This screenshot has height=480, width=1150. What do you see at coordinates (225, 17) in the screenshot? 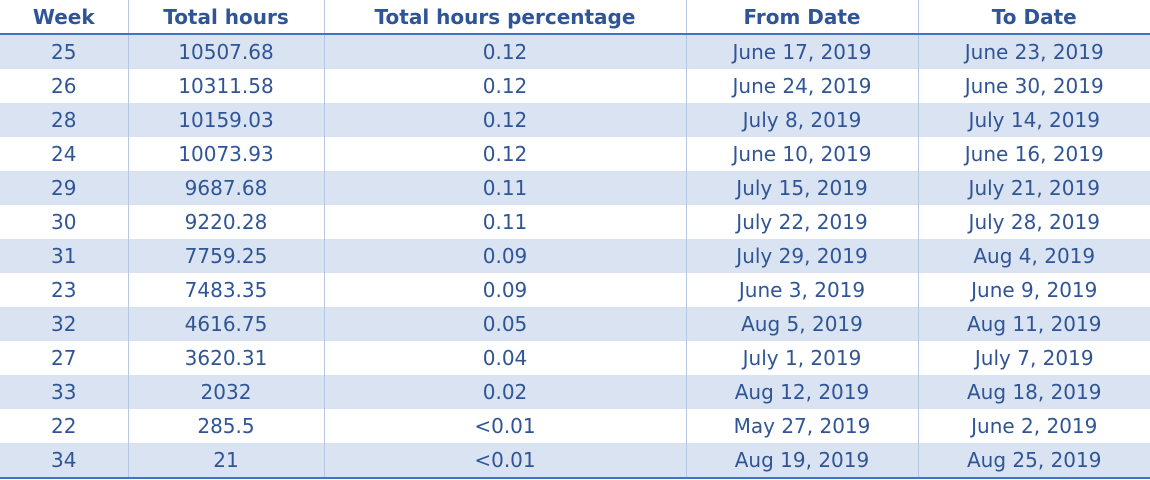
I see `header-total-hours: Total hours` at bounding box center [225, 17].